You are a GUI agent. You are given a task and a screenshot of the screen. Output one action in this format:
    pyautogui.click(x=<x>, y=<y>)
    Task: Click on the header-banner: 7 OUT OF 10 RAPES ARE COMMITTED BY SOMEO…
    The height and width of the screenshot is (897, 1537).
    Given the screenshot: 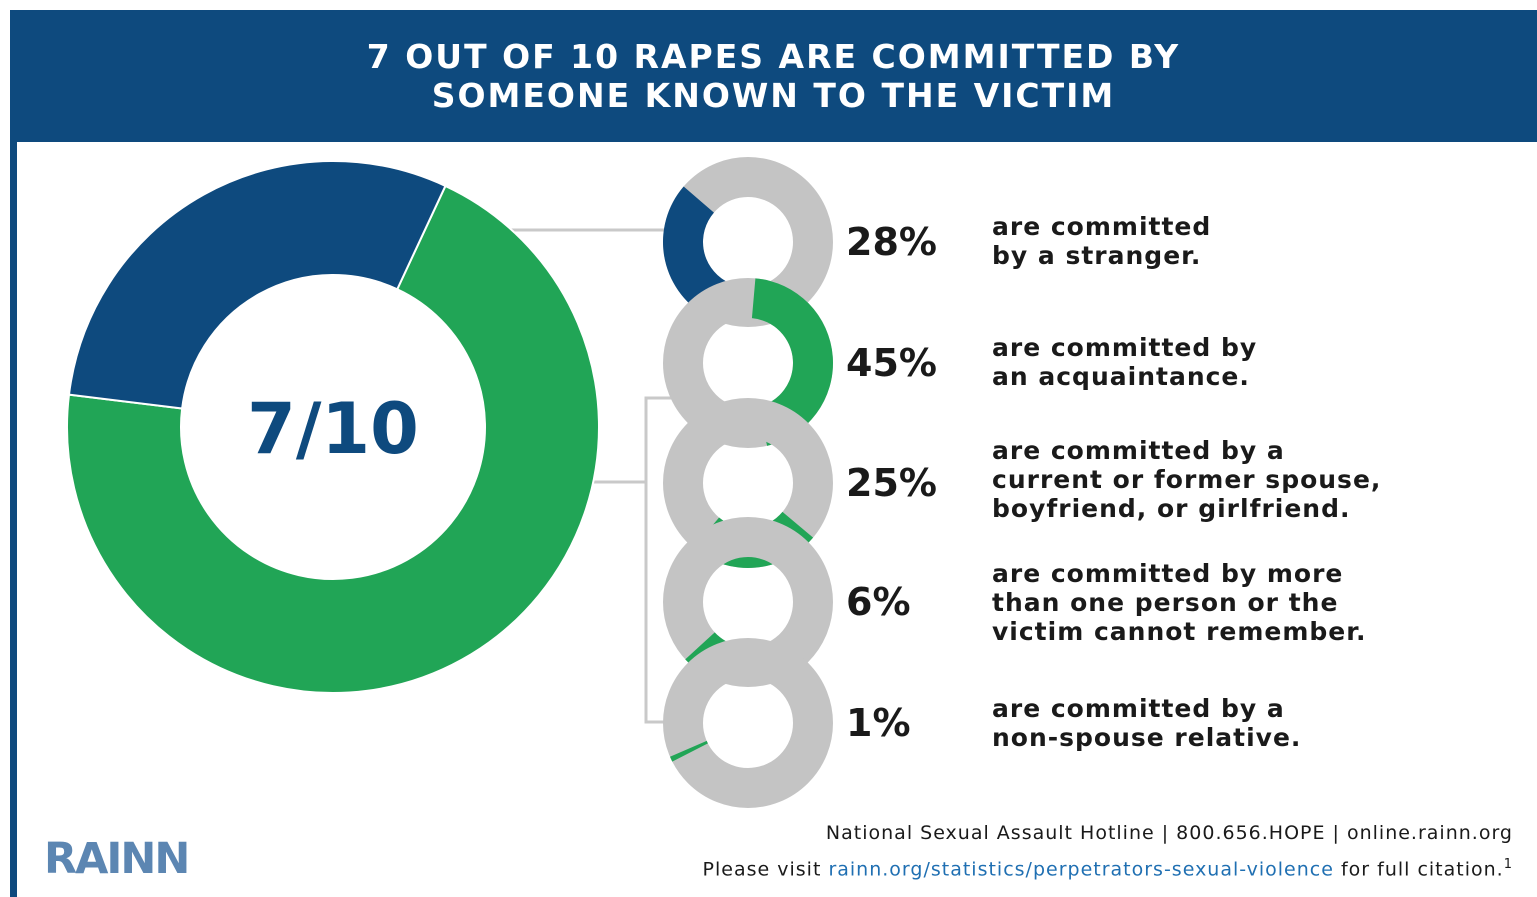 What is the action you would take?
    pyautogui.click(x=773, y=76)
    